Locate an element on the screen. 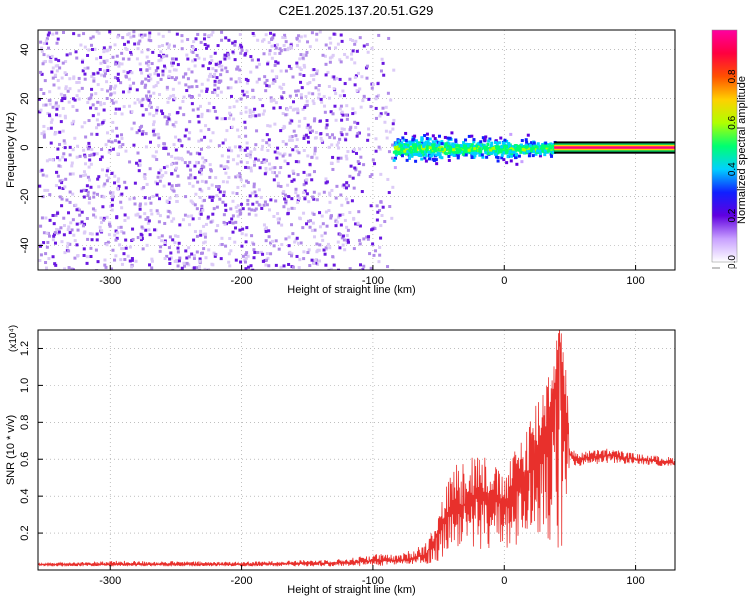  snr-y-tick-label: 0.8 is located at coordinates (25, 422).